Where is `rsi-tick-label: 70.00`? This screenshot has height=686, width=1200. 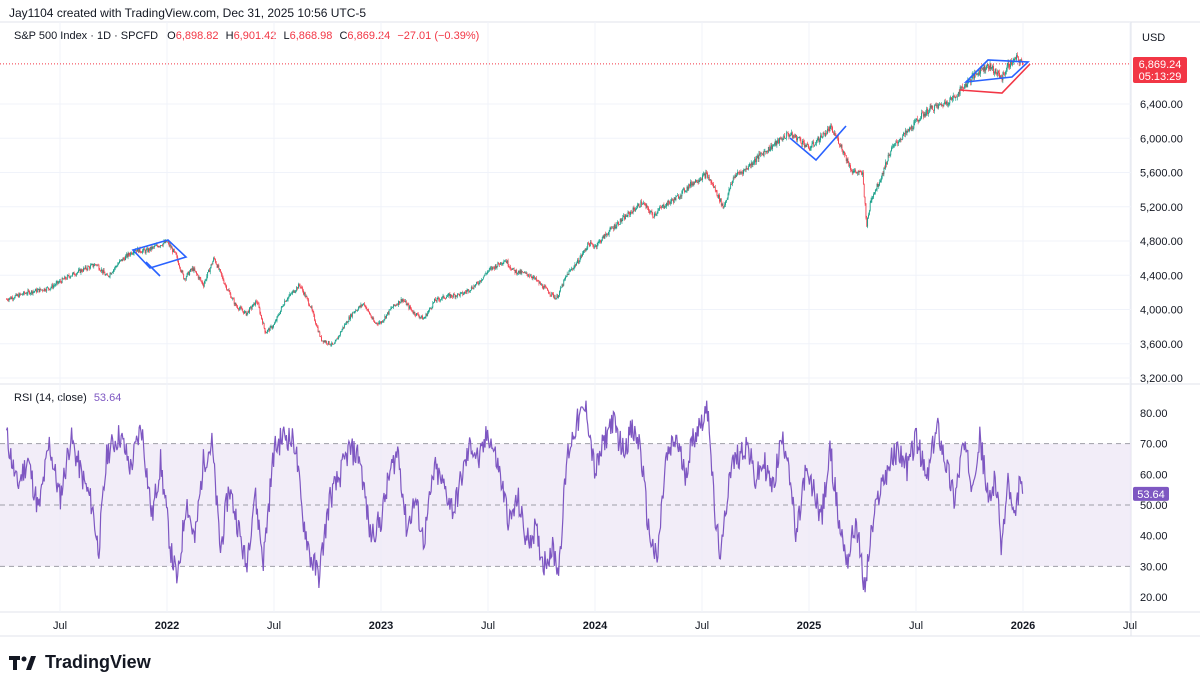 rsi-tick-label: 70.00 is located at coordinates (1154, 445).